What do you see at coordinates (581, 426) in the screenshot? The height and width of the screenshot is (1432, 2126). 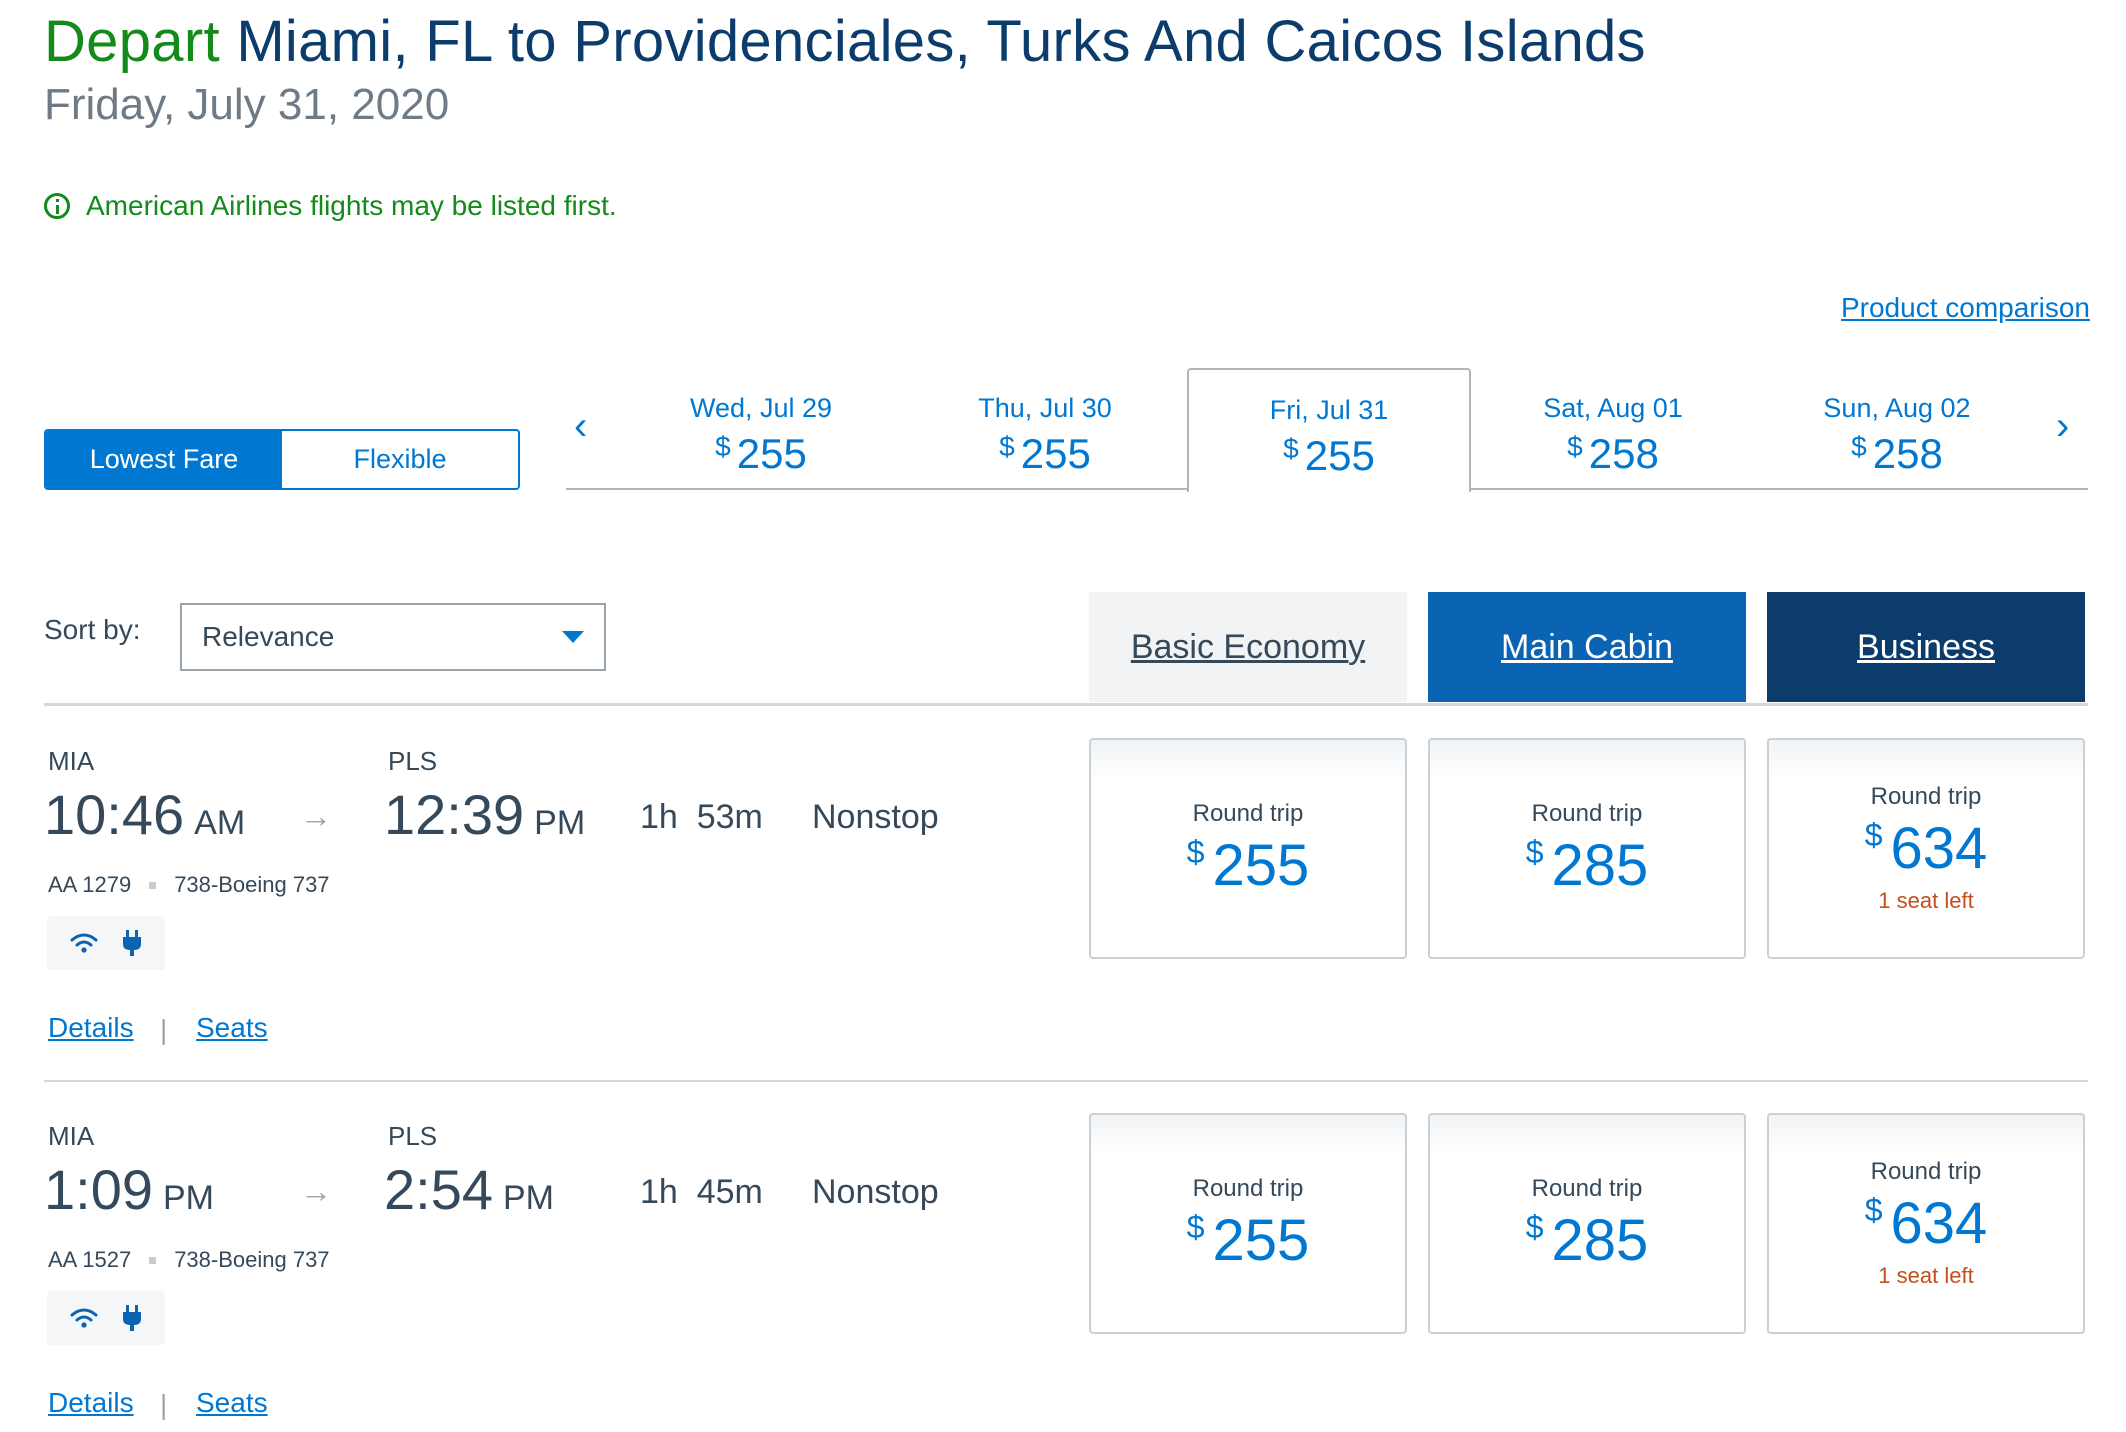 I see `previous-dates-chevron-icon: ‹` at bounding box center [581, 426].